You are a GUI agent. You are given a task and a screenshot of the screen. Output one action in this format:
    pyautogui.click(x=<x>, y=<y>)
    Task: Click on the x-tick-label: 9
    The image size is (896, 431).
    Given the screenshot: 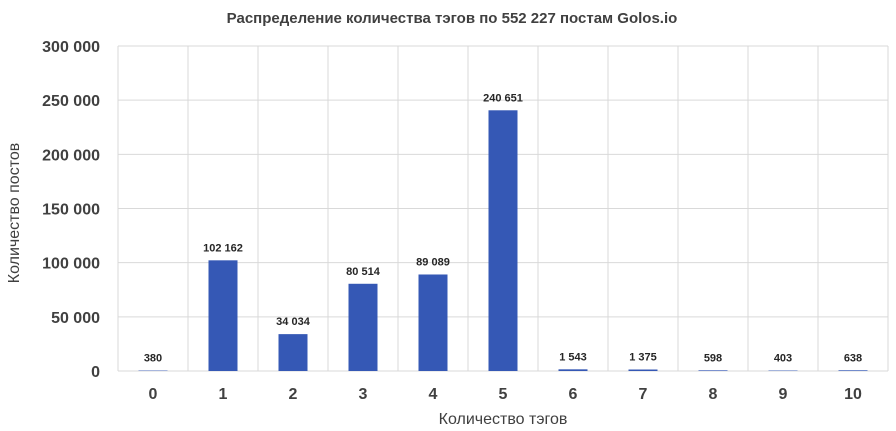 What is the action you would take?
    pyautogui.click(x=783, y=394)
    